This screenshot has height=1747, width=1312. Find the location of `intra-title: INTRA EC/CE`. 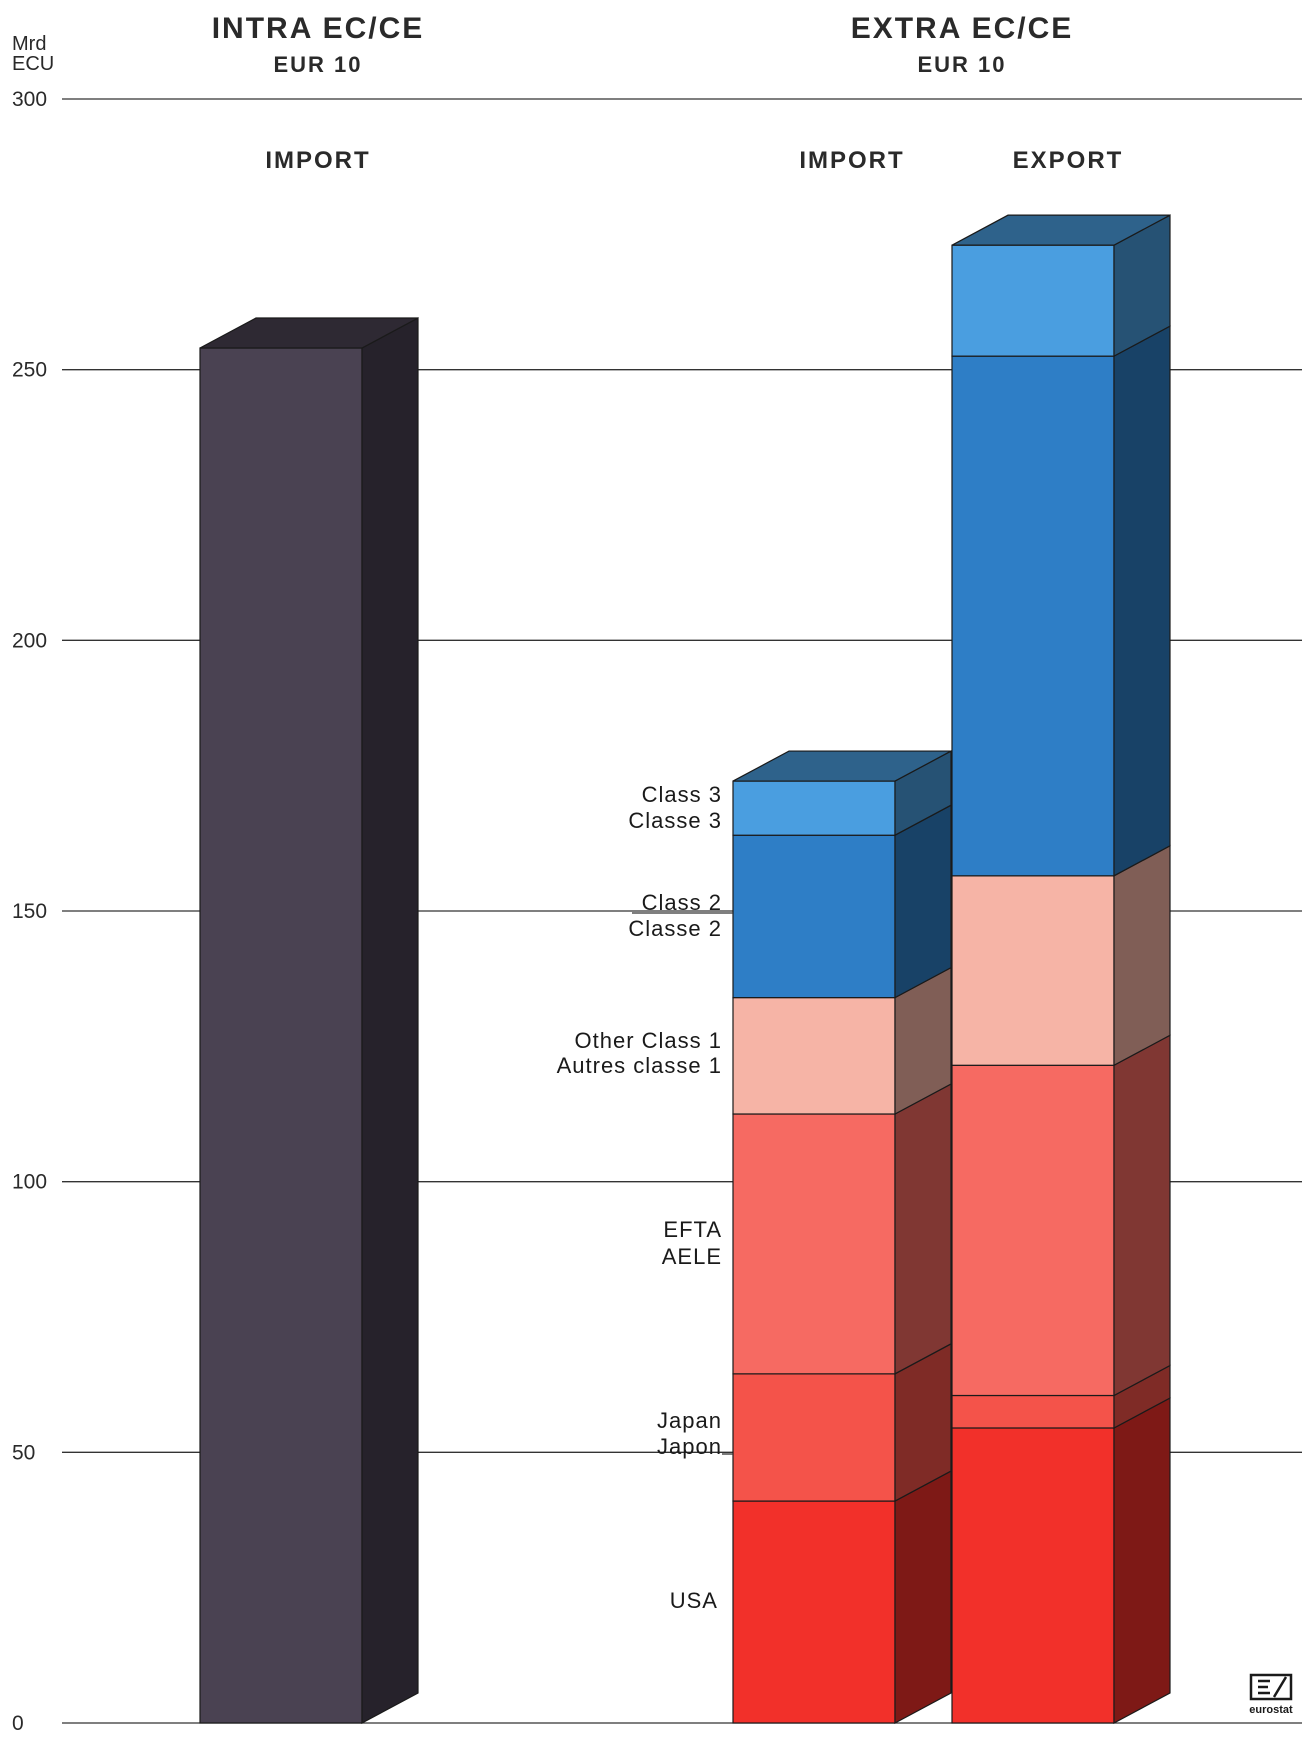

intra-title: INTRA EC/CE is located at coordinates (318, 28).